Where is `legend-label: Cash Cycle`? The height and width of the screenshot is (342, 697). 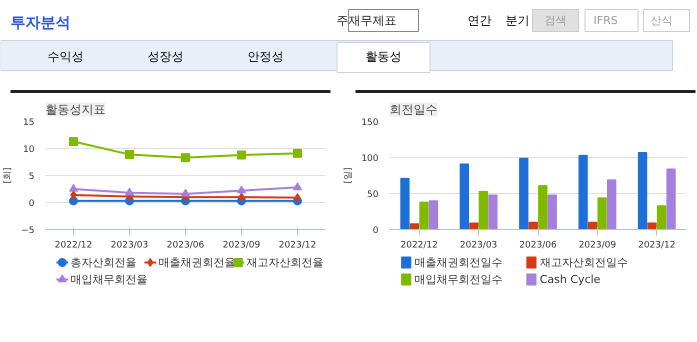 legend-label: Cash Cycle is located at coordinates (570, 279).